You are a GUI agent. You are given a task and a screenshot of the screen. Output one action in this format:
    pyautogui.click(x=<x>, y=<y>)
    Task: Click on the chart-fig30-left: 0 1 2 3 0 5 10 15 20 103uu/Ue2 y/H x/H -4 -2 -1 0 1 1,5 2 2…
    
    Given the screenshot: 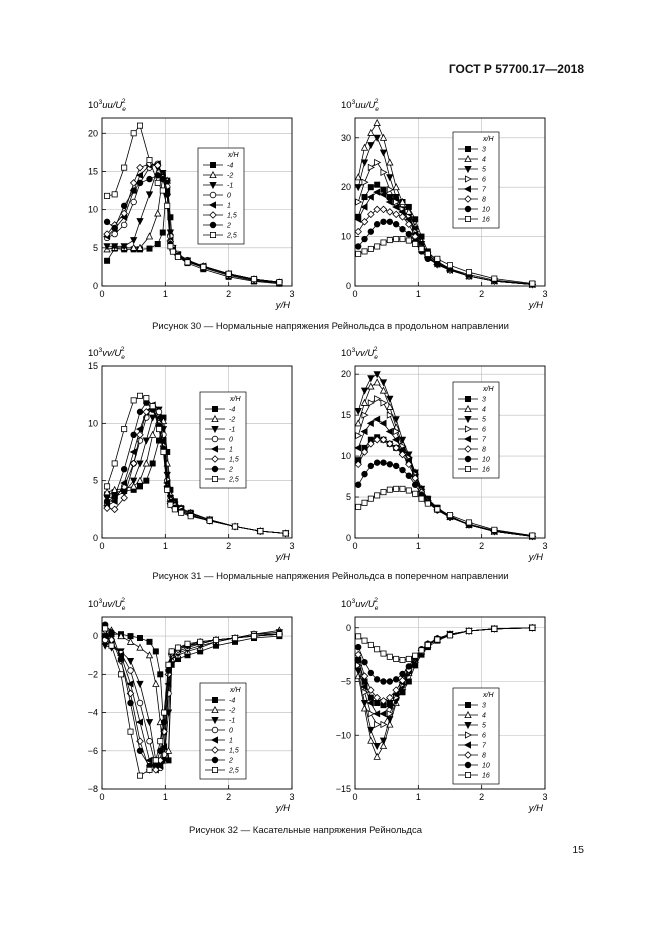 What is the action you would take?
    pyautogui.click(x=191, y=204)
    